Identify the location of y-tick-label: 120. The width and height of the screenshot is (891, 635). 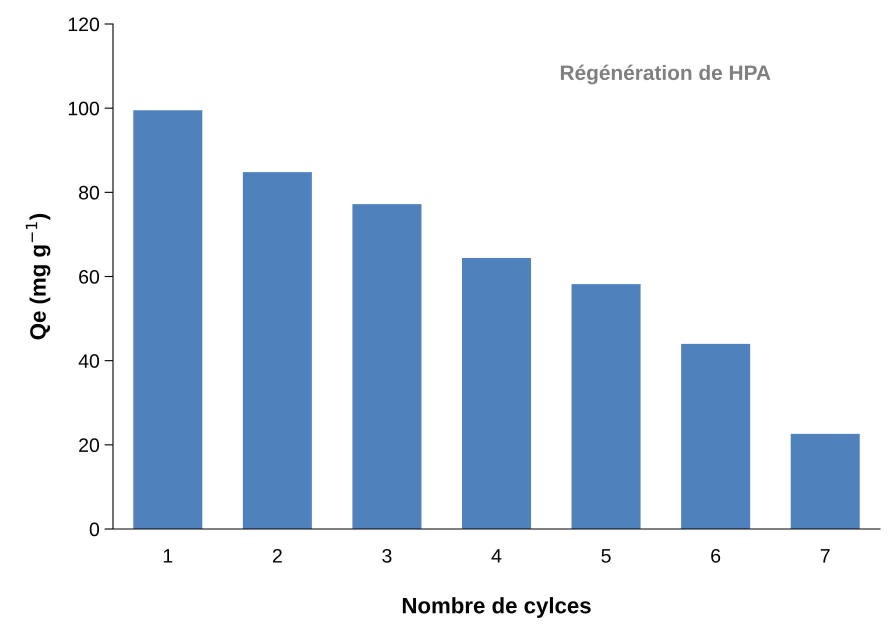
(84, 24).